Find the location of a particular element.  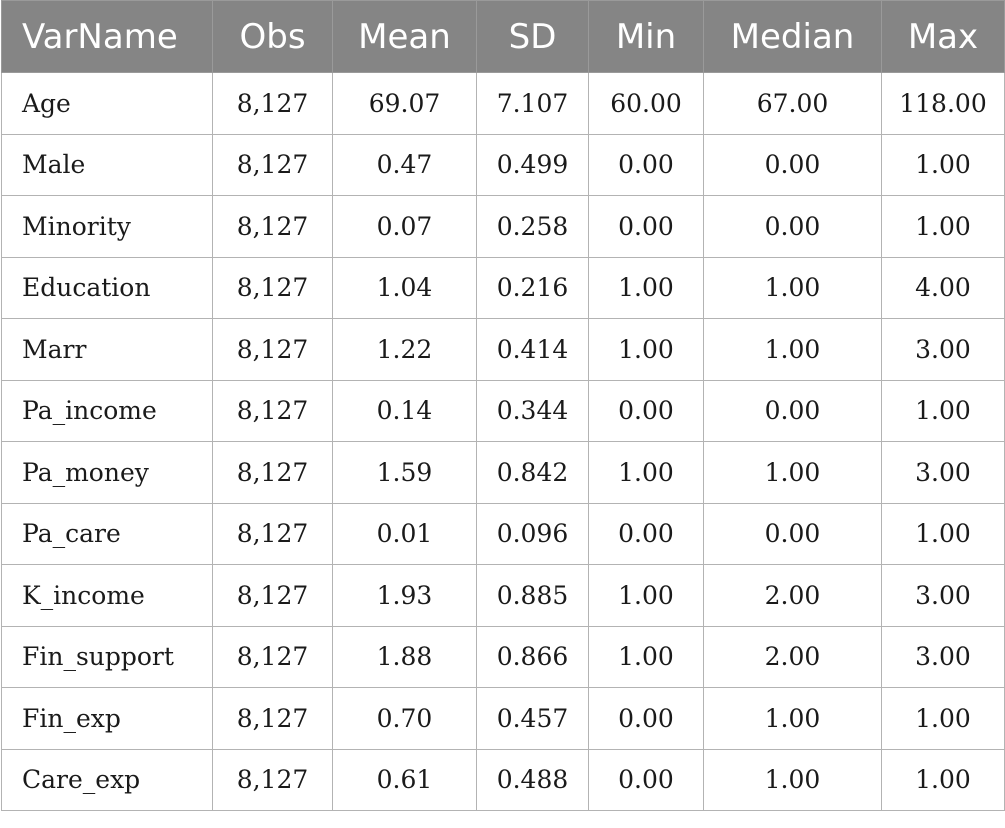

cell-mean: 0.70 is located at coordinates (404, 718).